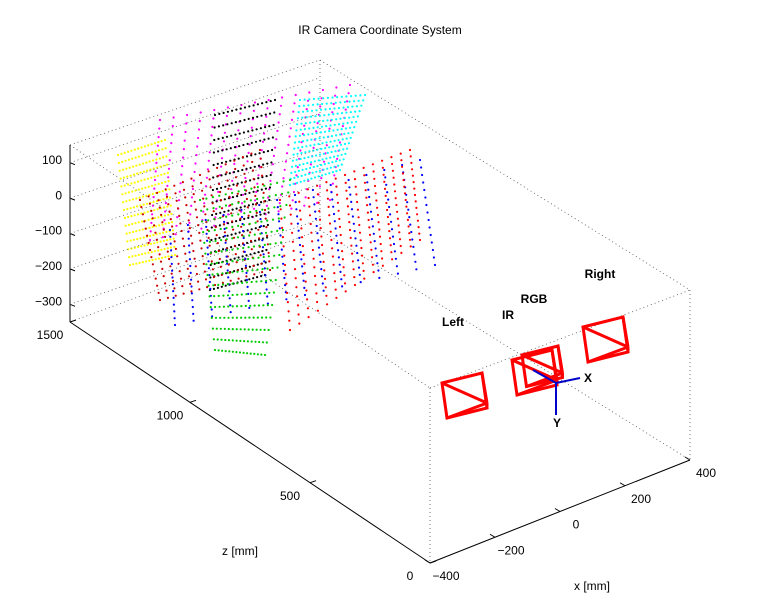 The image size is (760, 607). I want to click on y-tick-label: 100, so click(52, 160).